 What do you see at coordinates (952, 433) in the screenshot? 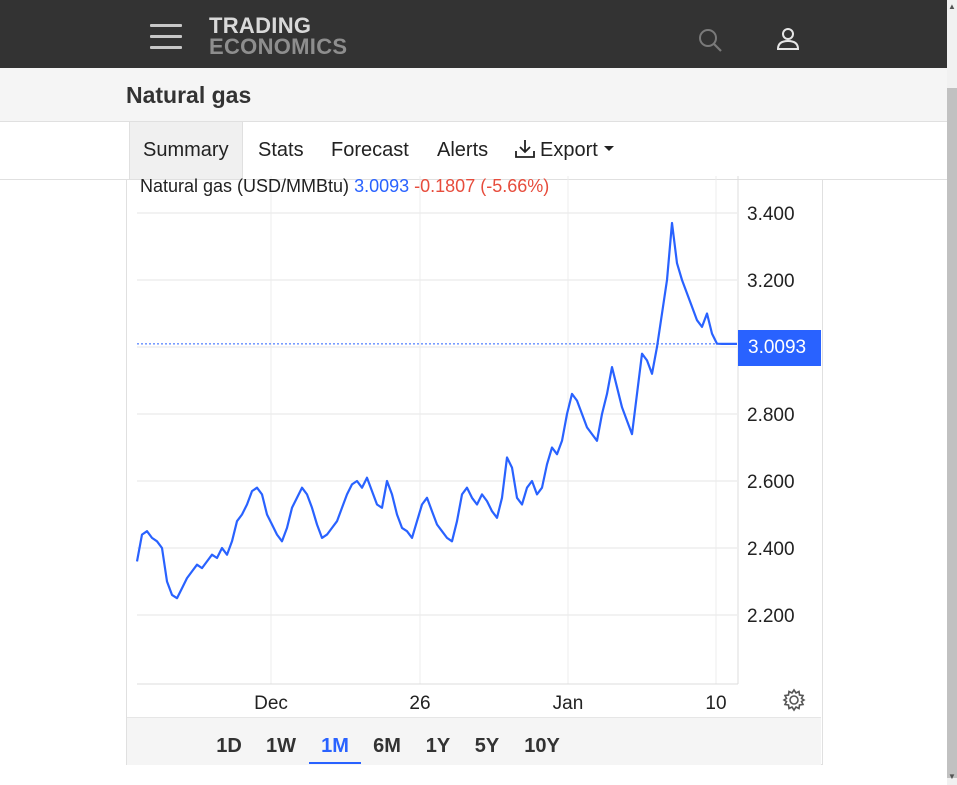
I see `scrollbar-thumb` at bounding box center [952, 433].